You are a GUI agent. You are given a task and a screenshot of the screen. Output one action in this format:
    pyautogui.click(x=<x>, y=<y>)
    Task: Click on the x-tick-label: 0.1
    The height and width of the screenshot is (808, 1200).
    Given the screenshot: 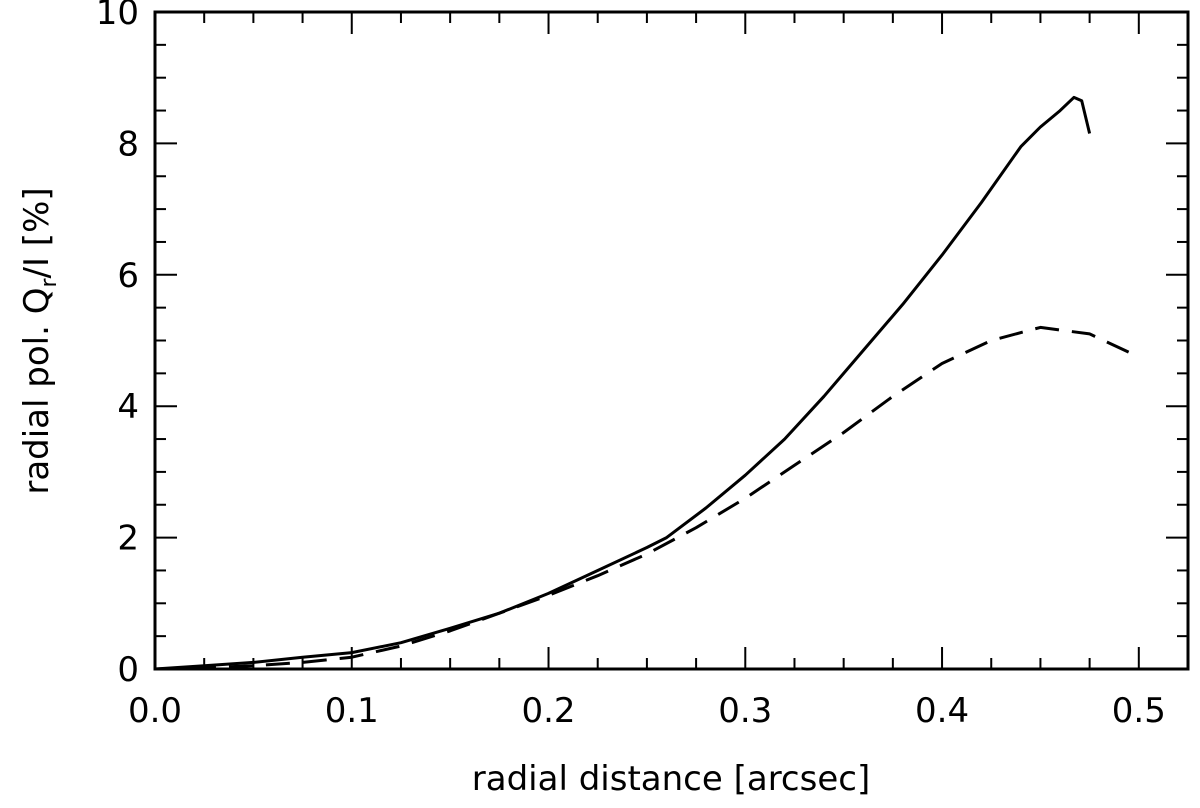 What is the action you would take?
    pyautogui.click(x=352, y=711)
    